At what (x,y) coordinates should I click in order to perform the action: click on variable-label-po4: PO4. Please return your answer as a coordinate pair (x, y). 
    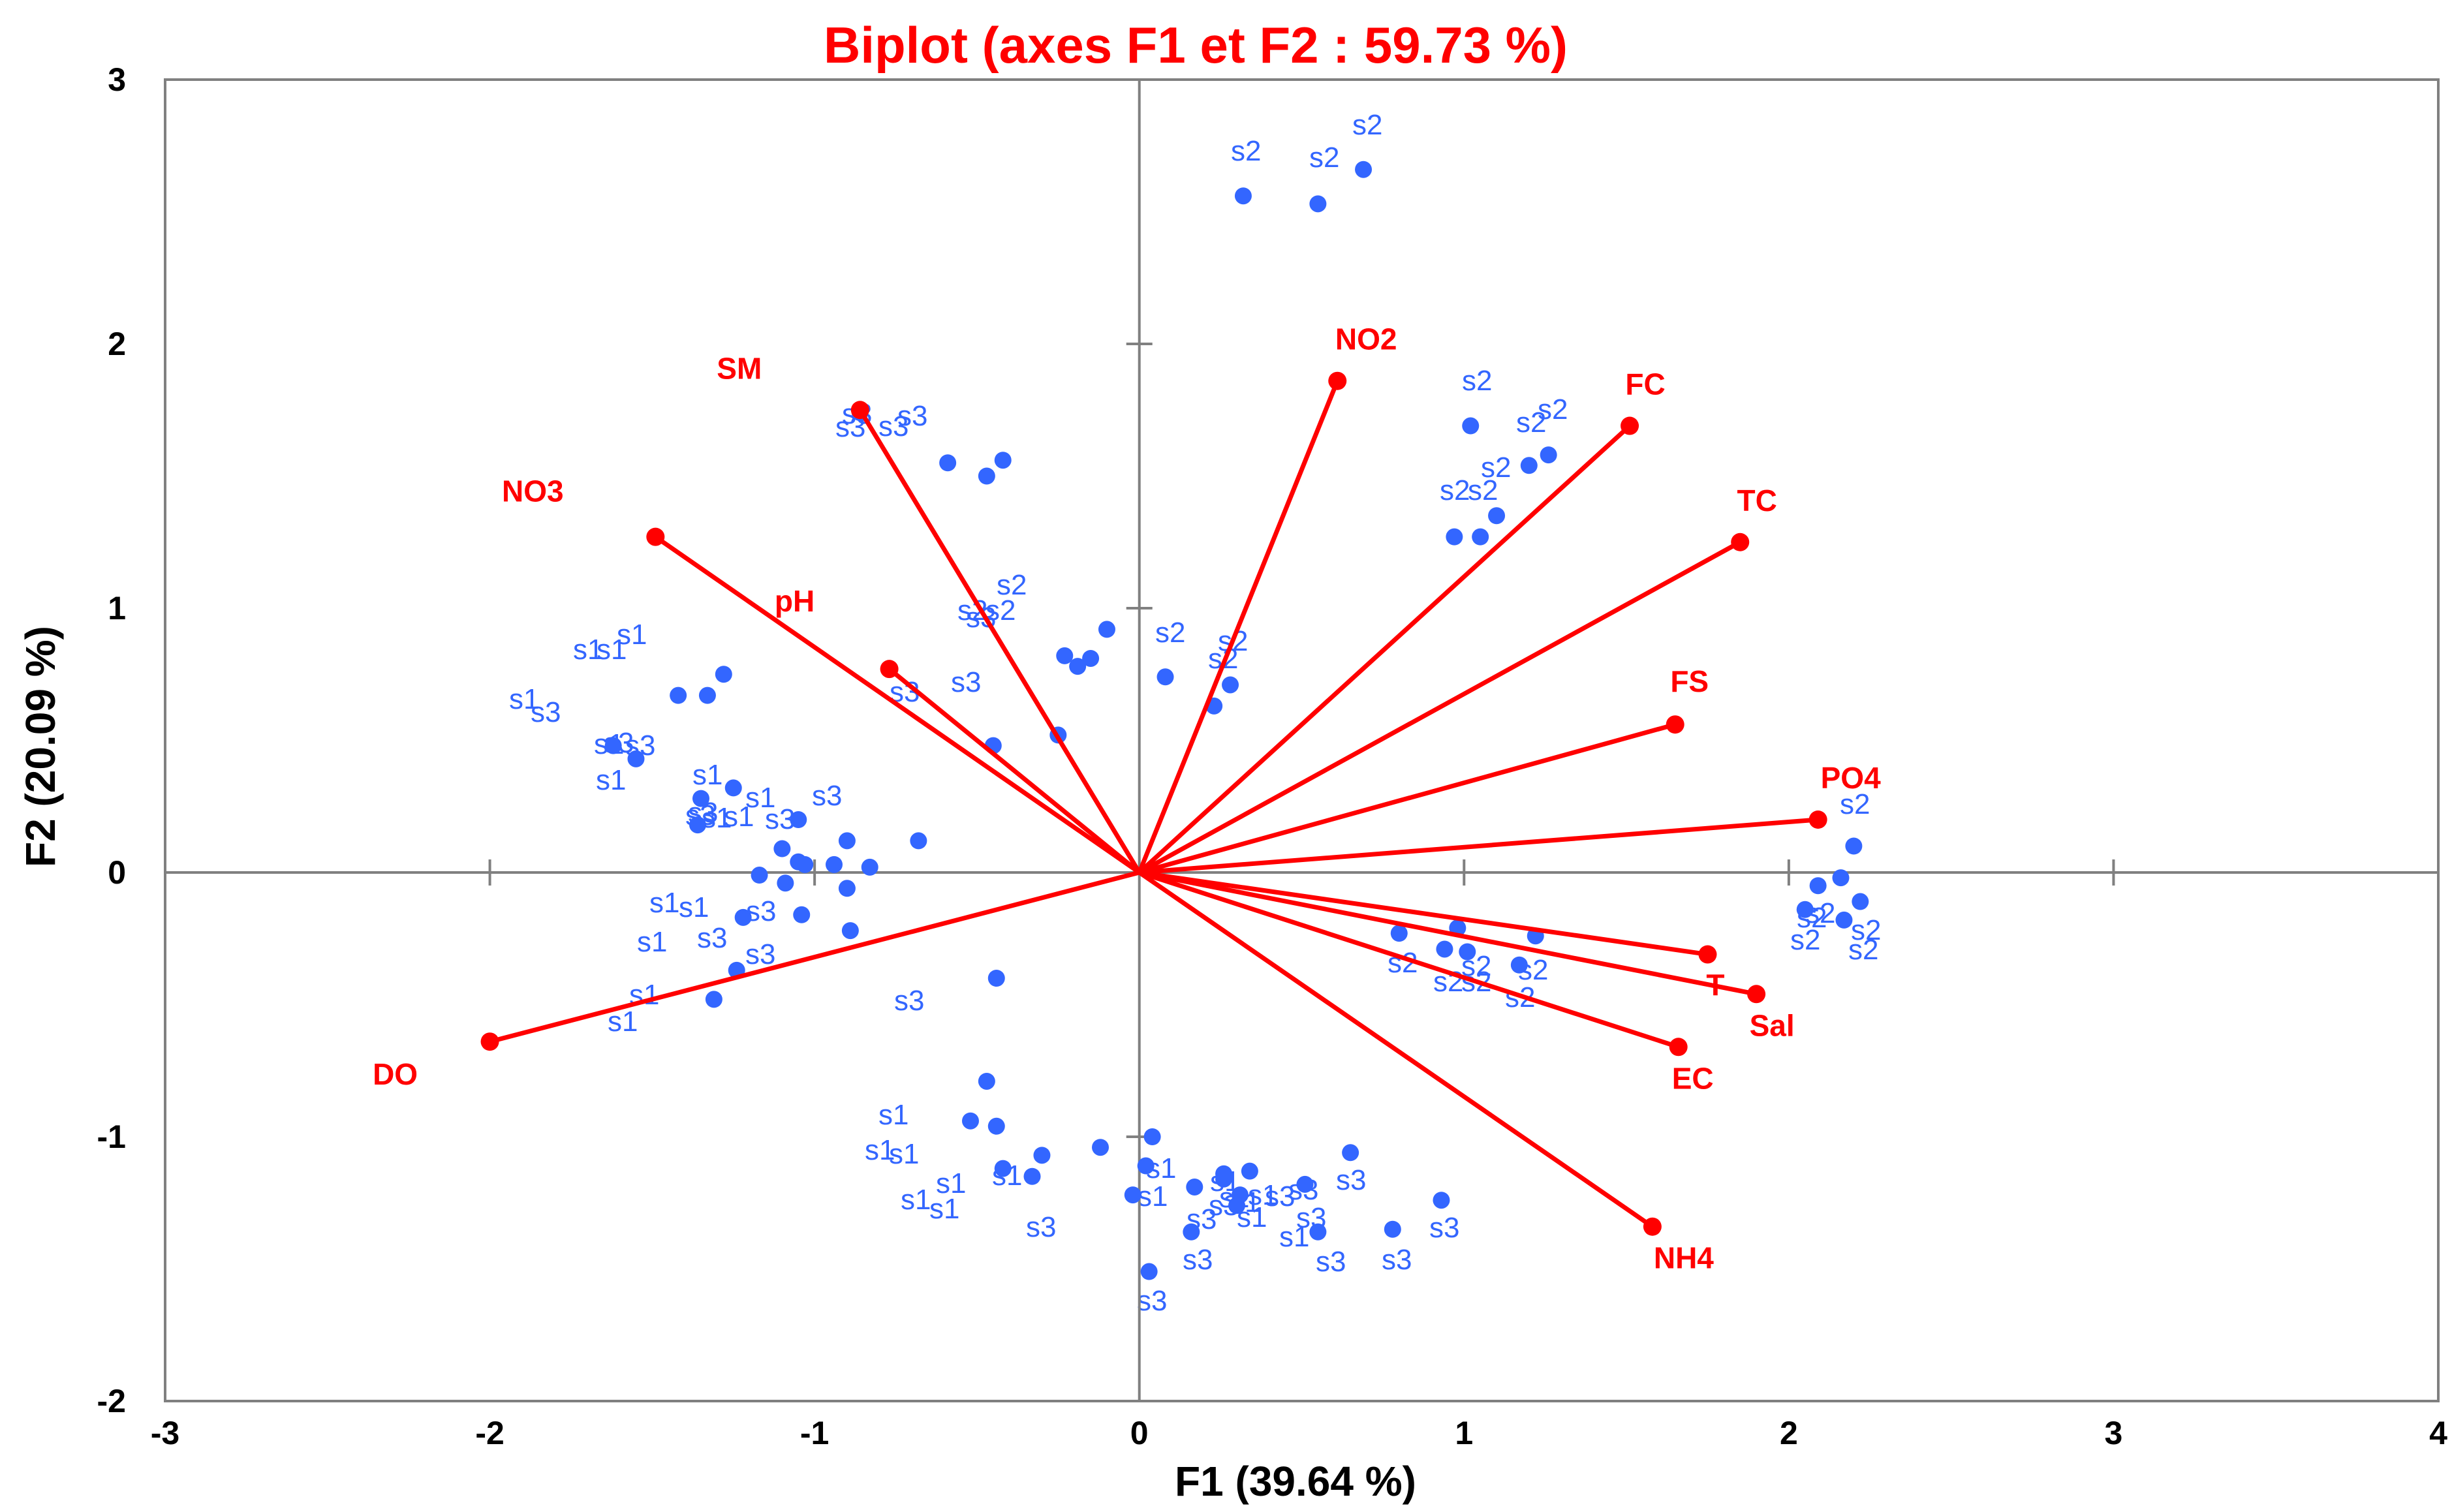
    Looking at the image, I should click on (1851, 778).